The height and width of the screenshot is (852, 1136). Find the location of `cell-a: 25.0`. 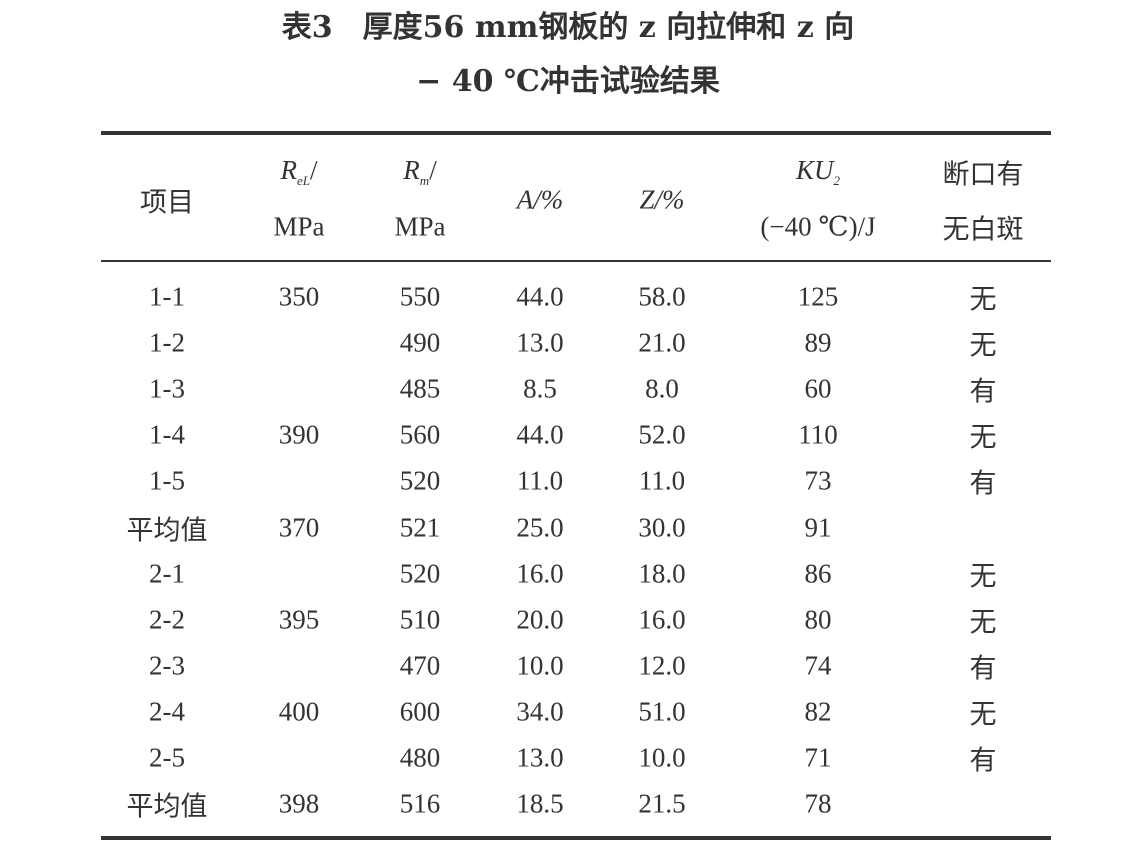

cell-a: 25.0 is located at coordinates (540, 527).